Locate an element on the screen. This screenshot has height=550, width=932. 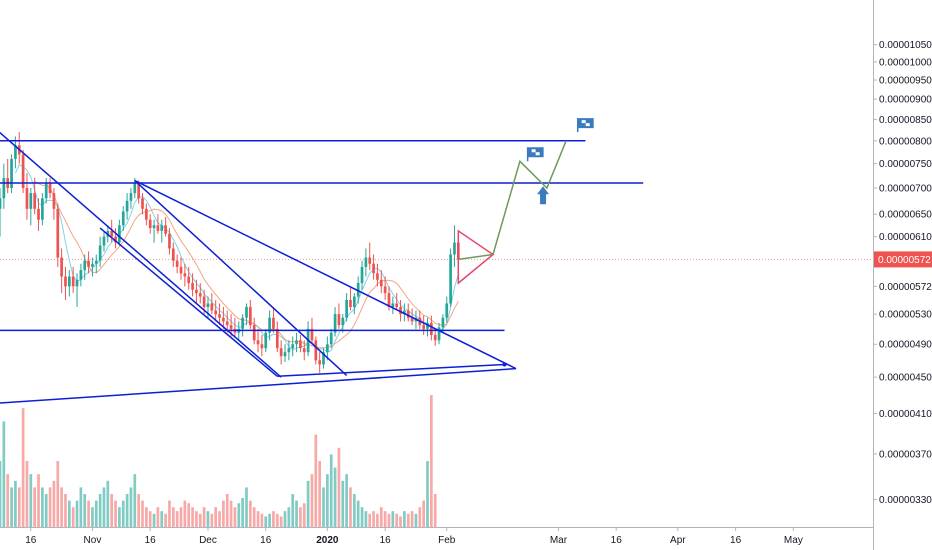
price-tick-label: 0.00000410 is located at coordinates (905, 414).